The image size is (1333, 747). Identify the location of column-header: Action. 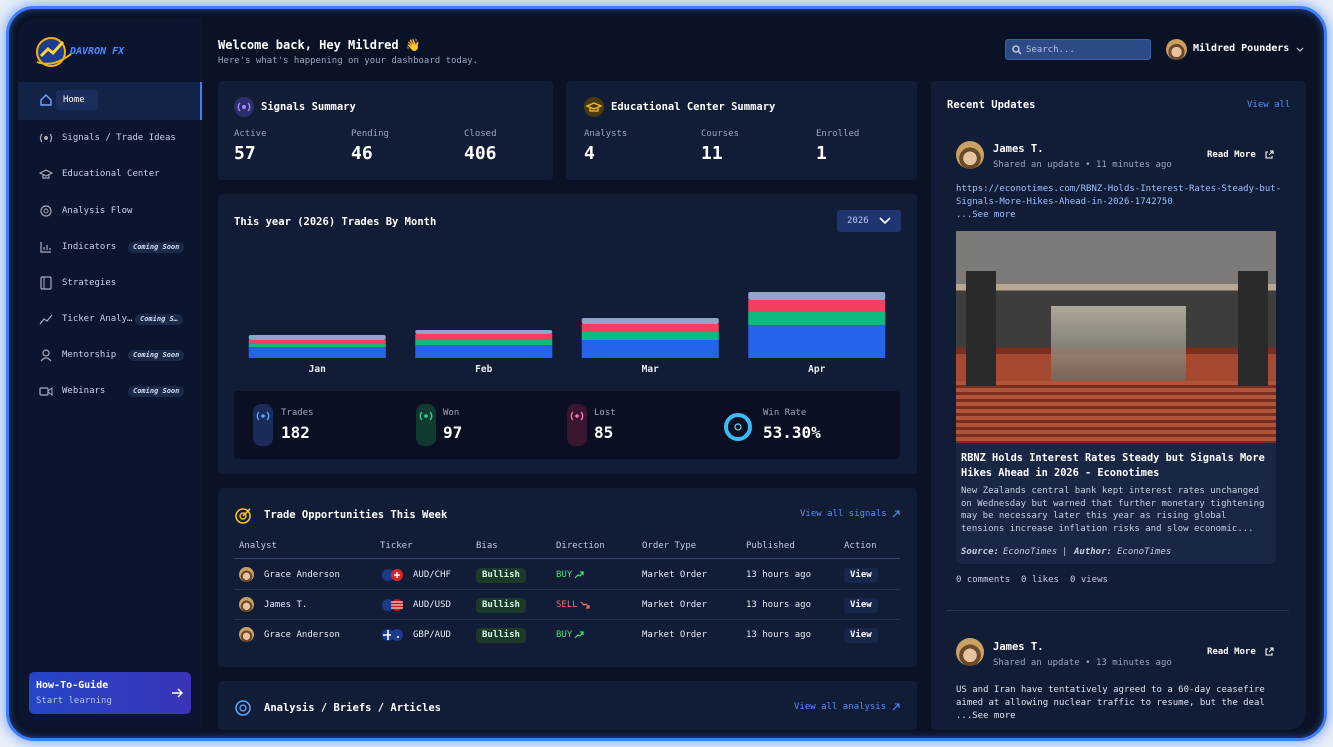
(860, 546).